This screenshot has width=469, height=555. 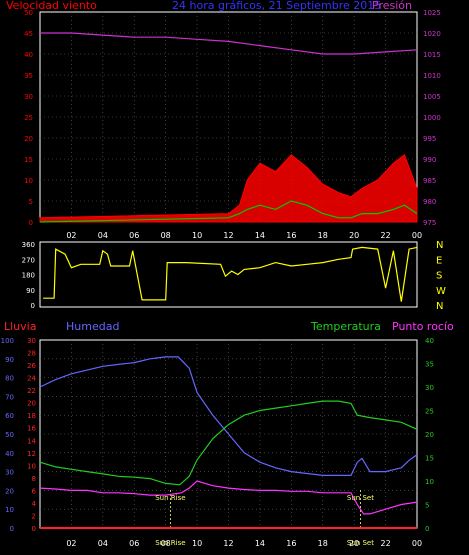 I want to click on pressure-tick-label: 990, so click(x=429, y=160).